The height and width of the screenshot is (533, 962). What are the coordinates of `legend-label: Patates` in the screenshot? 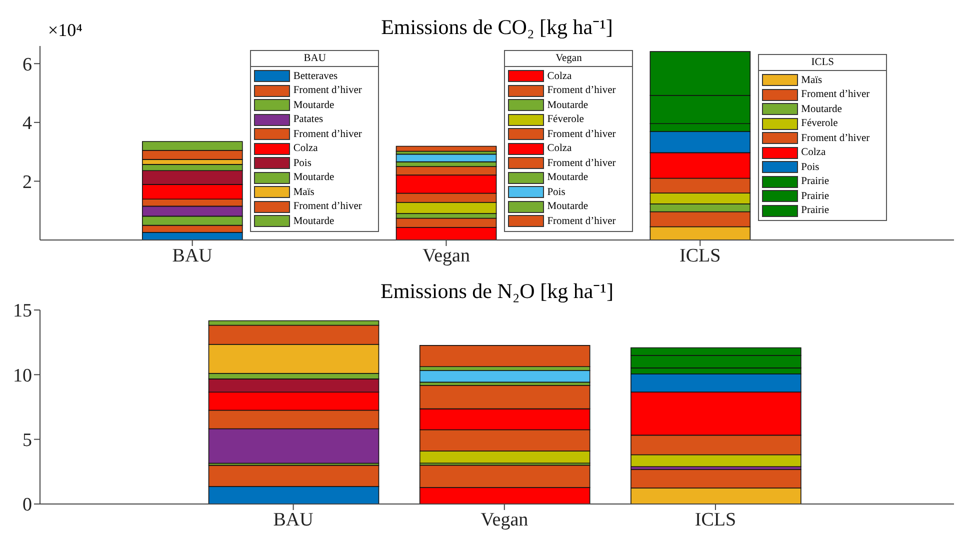 It's located at (308, 120).